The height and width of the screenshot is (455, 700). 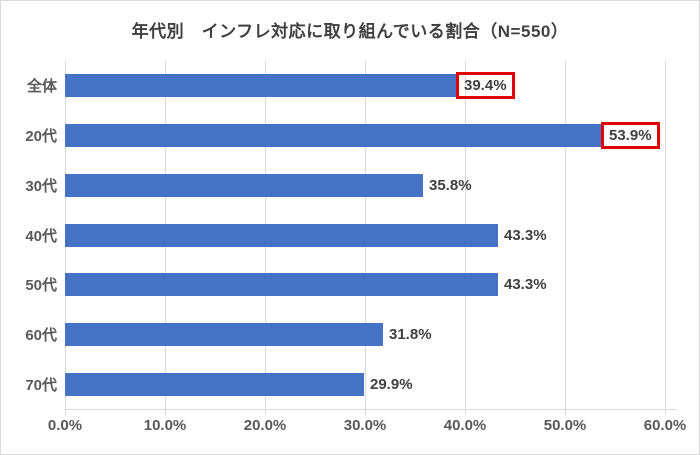 I want to click on chart-title: 年代別 インフレ対応に取り組んでいる割合（N=550）, so click(x=350, y=31).